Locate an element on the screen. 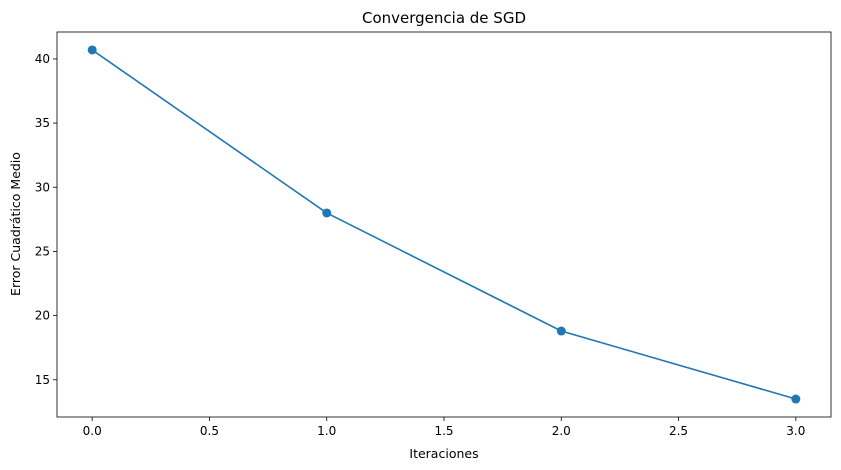 Image resolution: width=841 pixels, height=470 pixels. x-tick-label: 1.0 is located at coordinates (326, 431).